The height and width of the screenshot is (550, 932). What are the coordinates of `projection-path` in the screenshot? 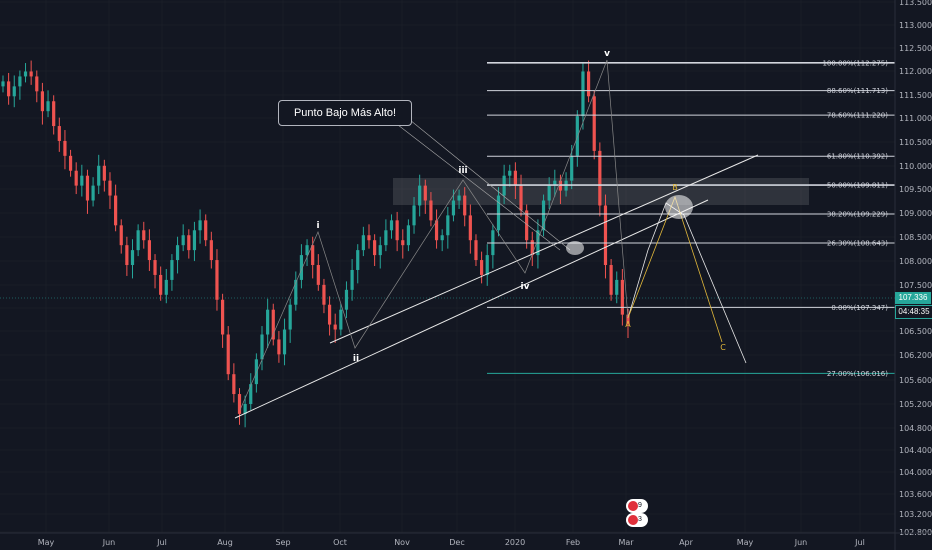 It's located at (687, 283).